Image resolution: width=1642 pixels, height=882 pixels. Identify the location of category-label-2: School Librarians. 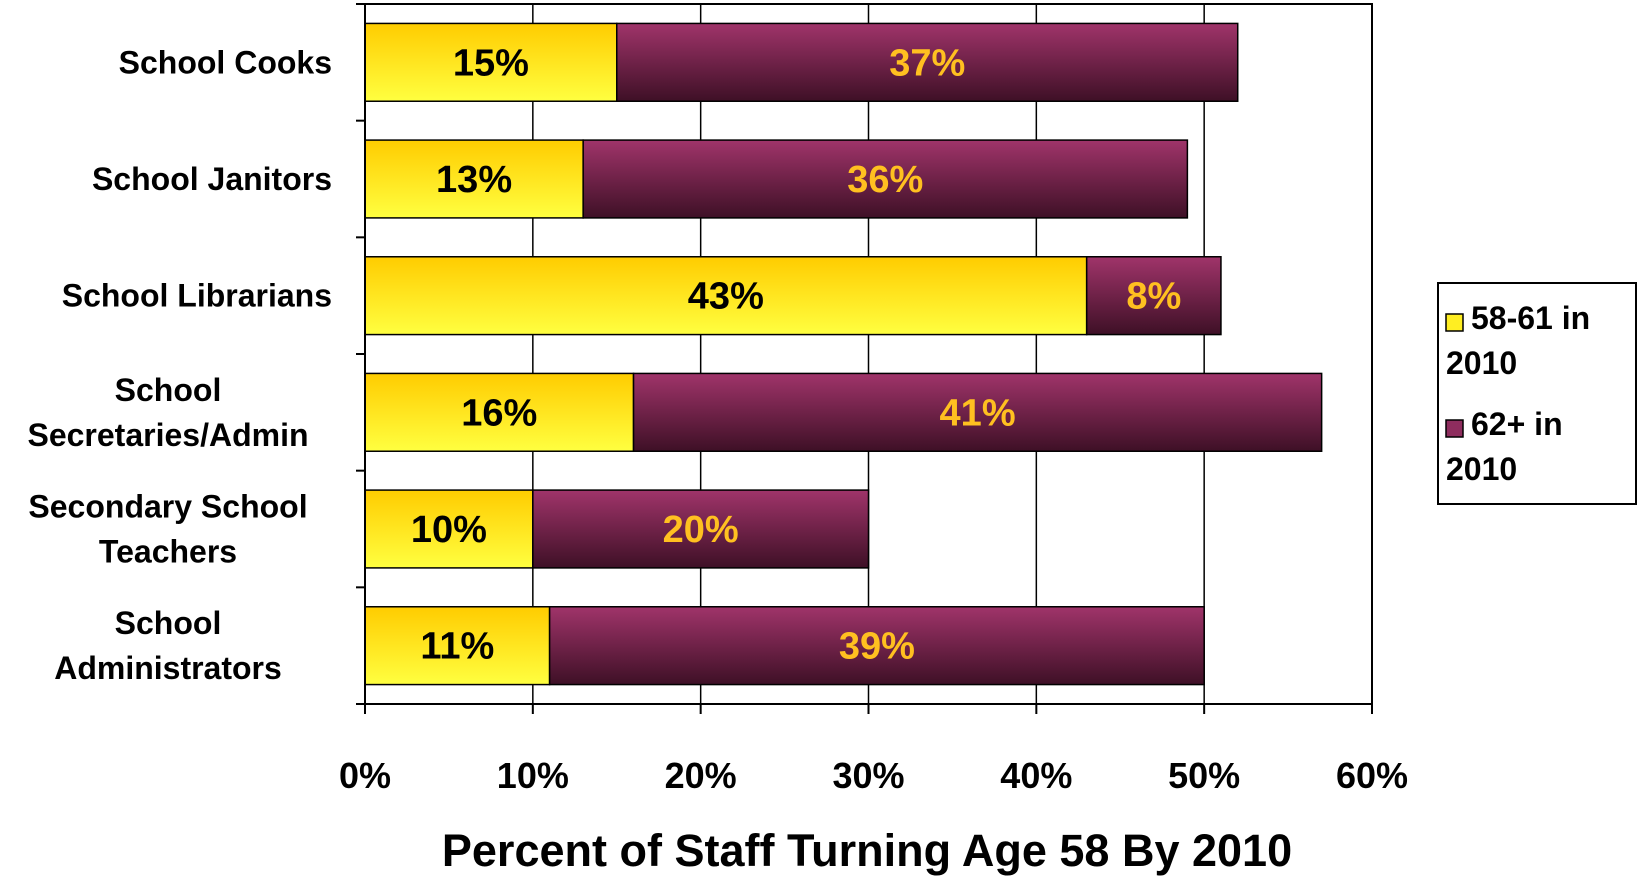
(197, 296).